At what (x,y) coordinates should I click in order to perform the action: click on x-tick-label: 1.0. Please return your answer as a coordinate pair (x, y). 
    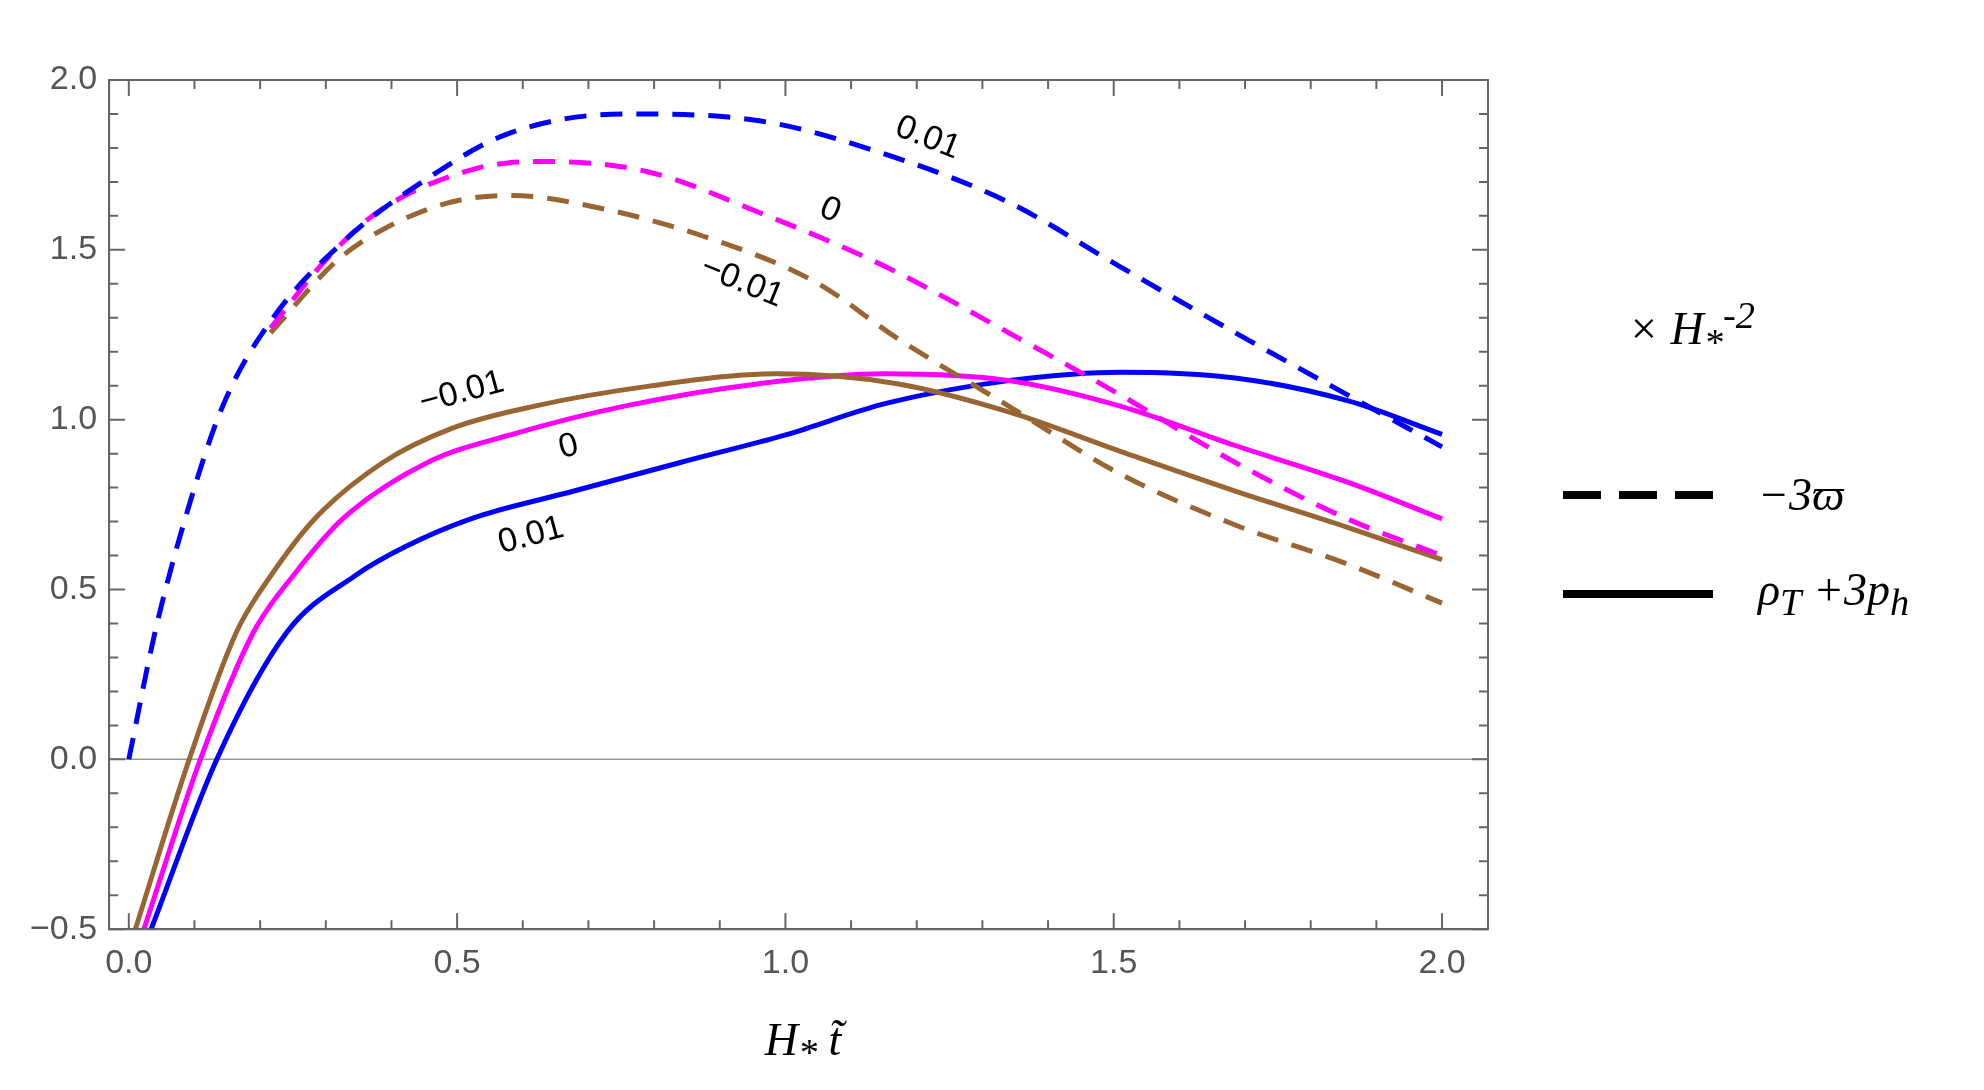
    Looking at the image, I should click on (785, 960).